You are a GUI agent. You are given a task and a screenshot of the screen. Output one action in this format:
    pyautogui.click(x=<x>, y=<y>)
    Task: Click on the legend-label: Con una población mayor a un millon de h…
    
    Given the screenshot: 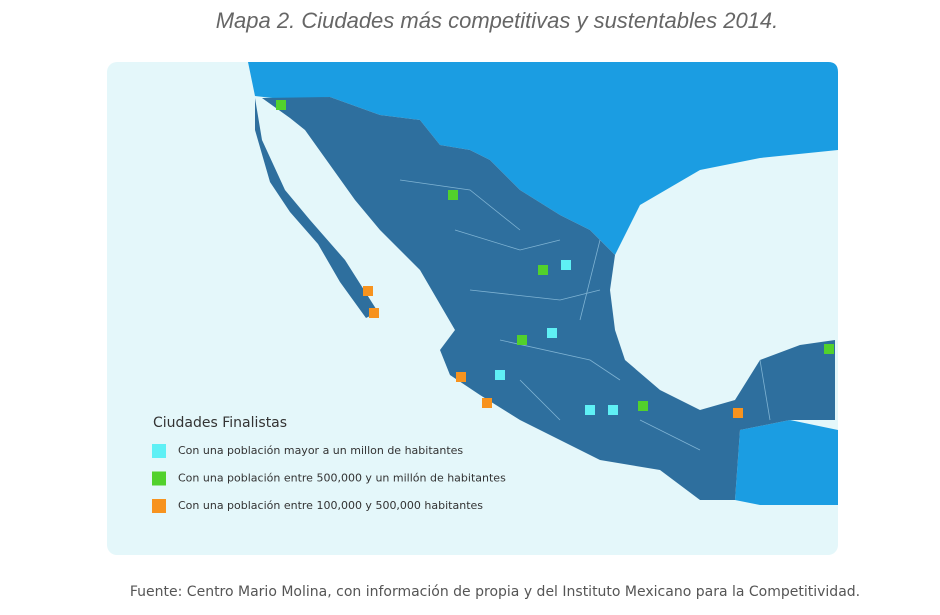 What is the action you would take?
    pyautogui.click(x=320, y=450)
    